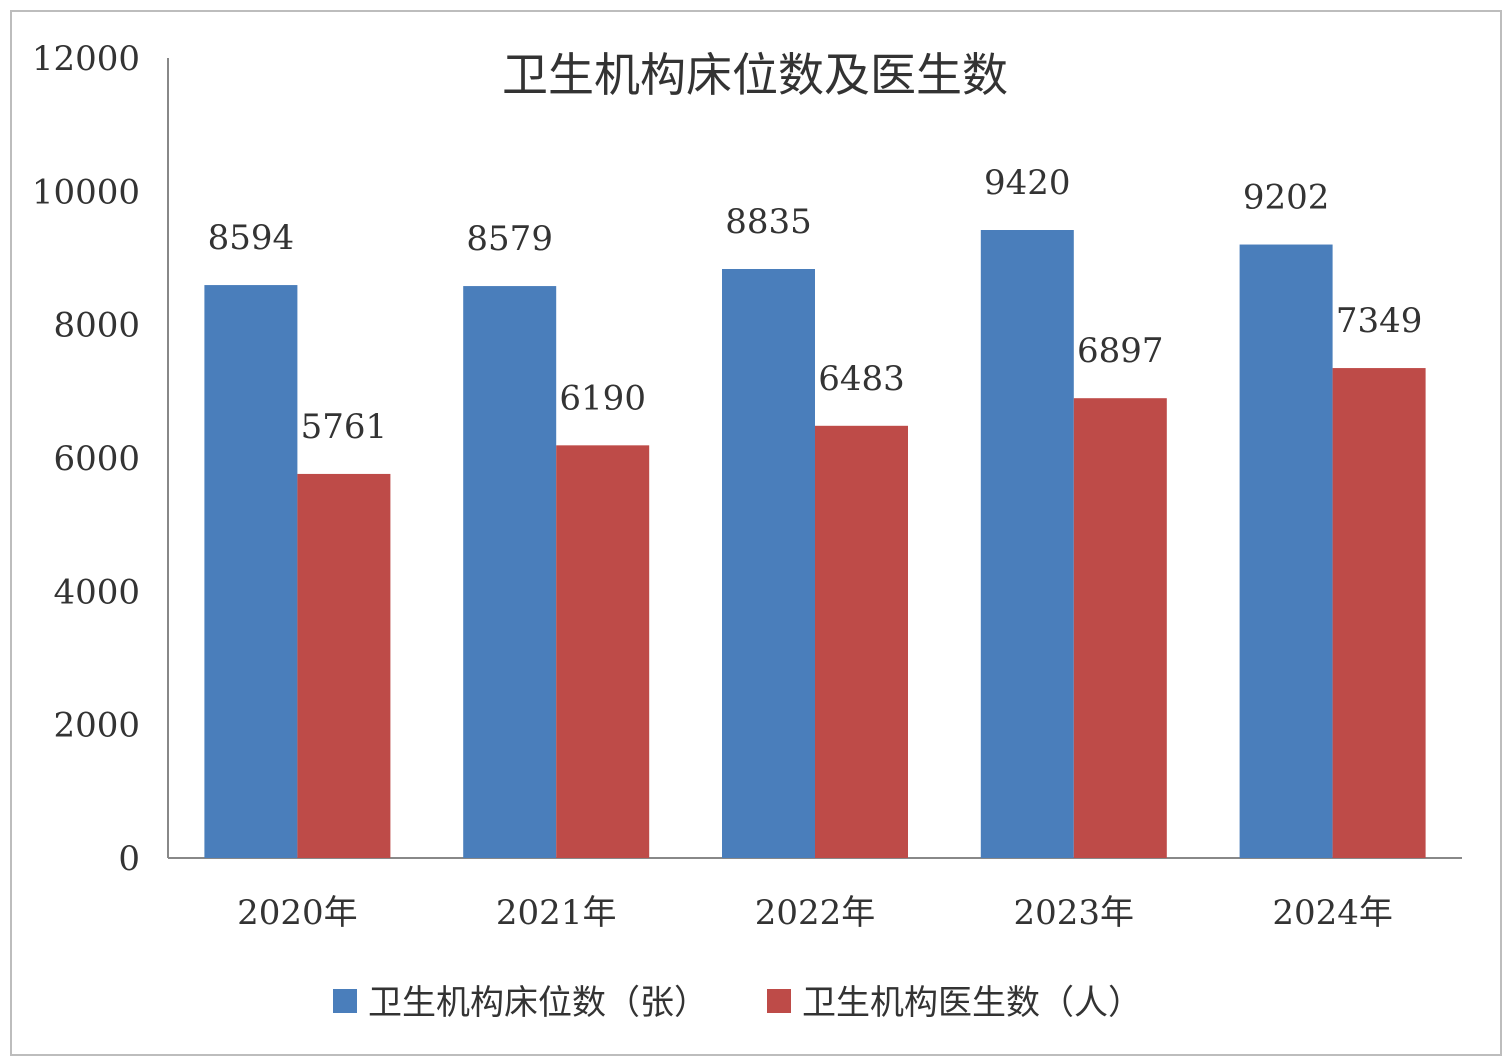  Describe the element at coordinates (972, 1003) in the screenshot. I see `legend-label-doctors: 卫生机构医生数（人）` at that location.